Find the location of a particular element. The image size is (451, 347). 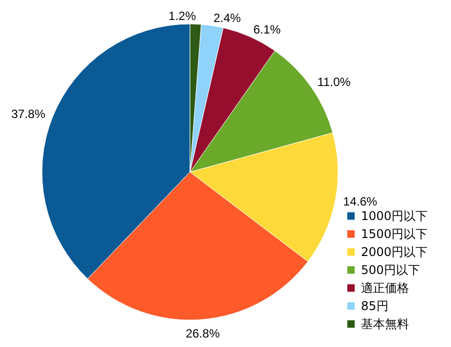

data-label: 1.2% is located at coordinates (182, 16).